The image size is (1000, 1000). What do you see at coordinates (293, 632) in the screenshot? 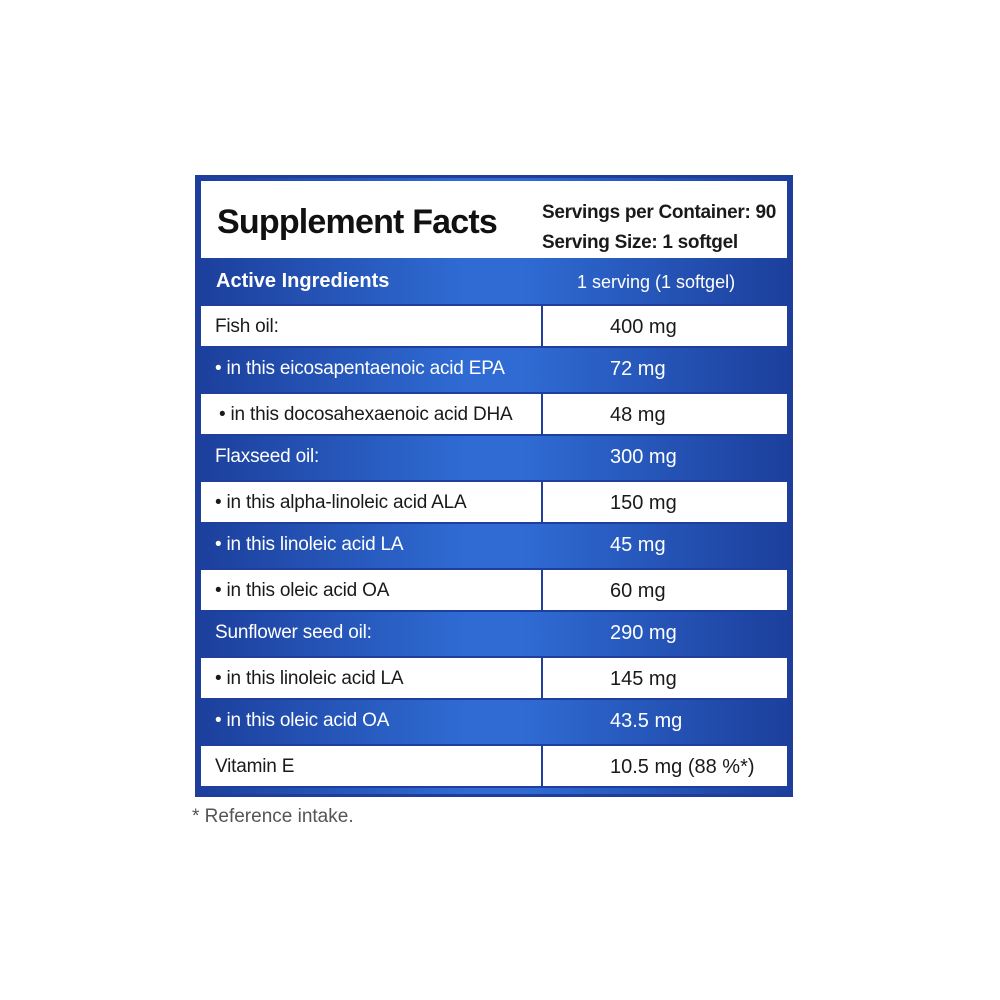
I see `ingredient-name: Sunflower seed oil:` at bounding box center [293, 632].